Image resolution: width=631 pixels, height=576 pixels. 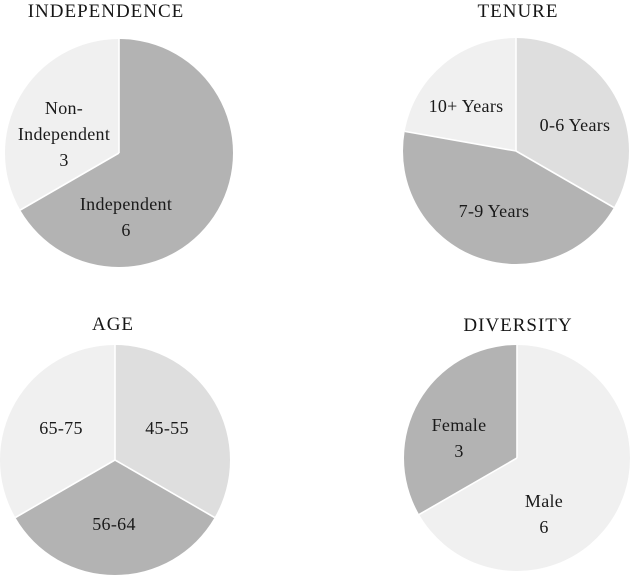 I want to click on independence-pie, so click(x=118, y=153).